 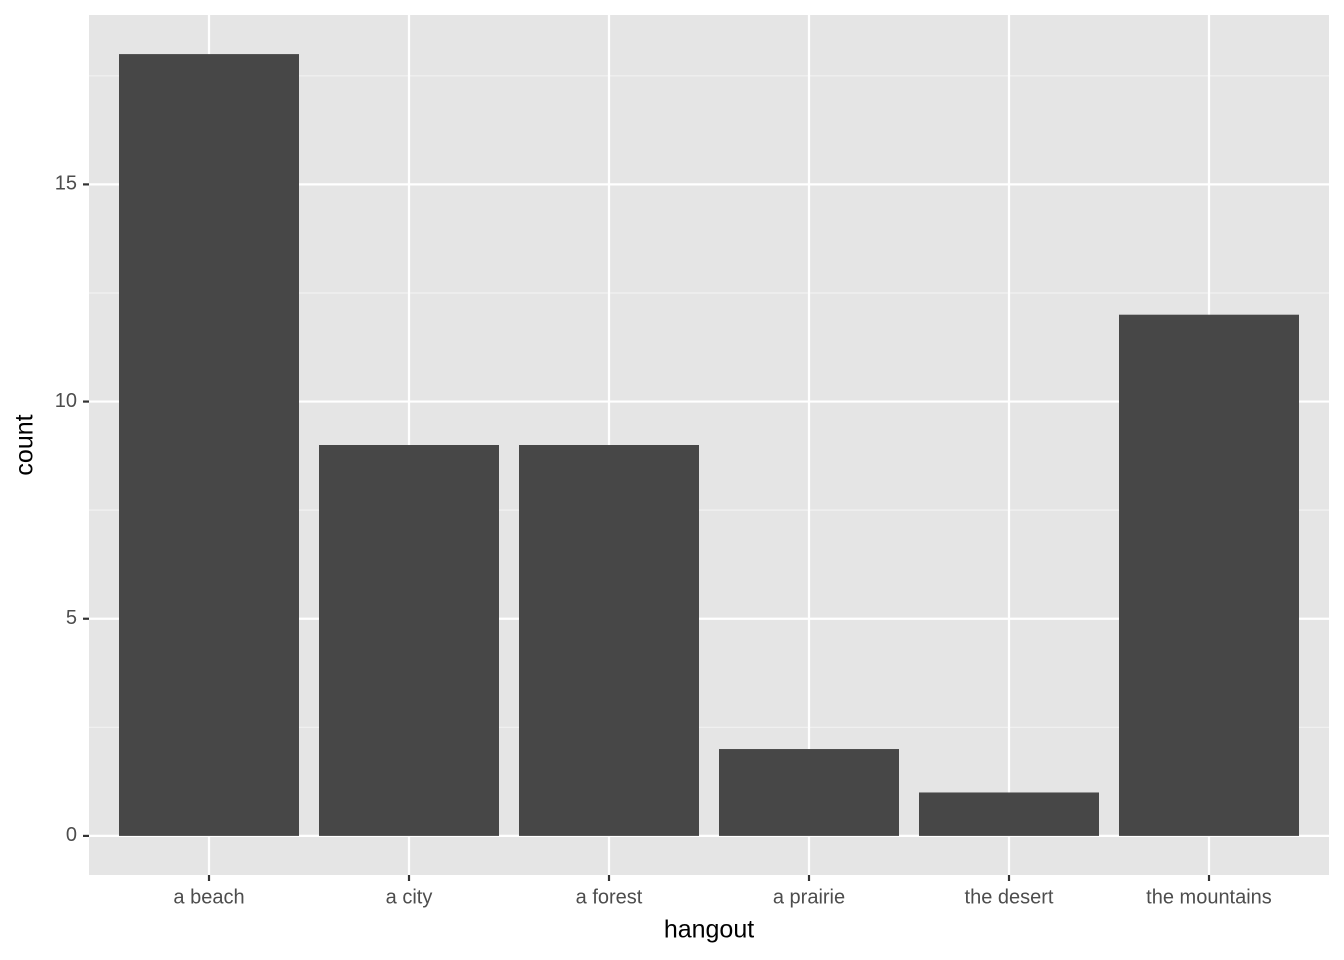 What do you see at coordinates (609, 897) in the screenshot?
I see `x-tick-label: a forest` at bounding box center [609, 897].